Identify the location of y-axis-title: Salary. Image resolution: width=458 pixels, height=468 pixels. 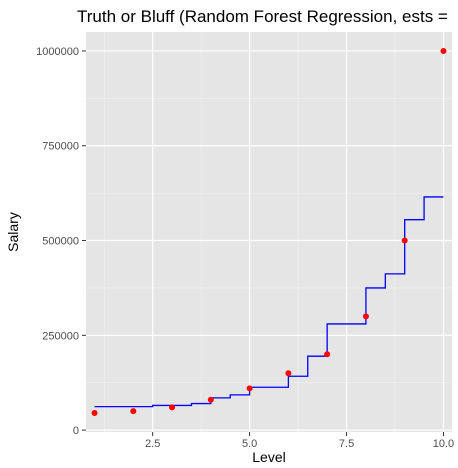
(13, 232).